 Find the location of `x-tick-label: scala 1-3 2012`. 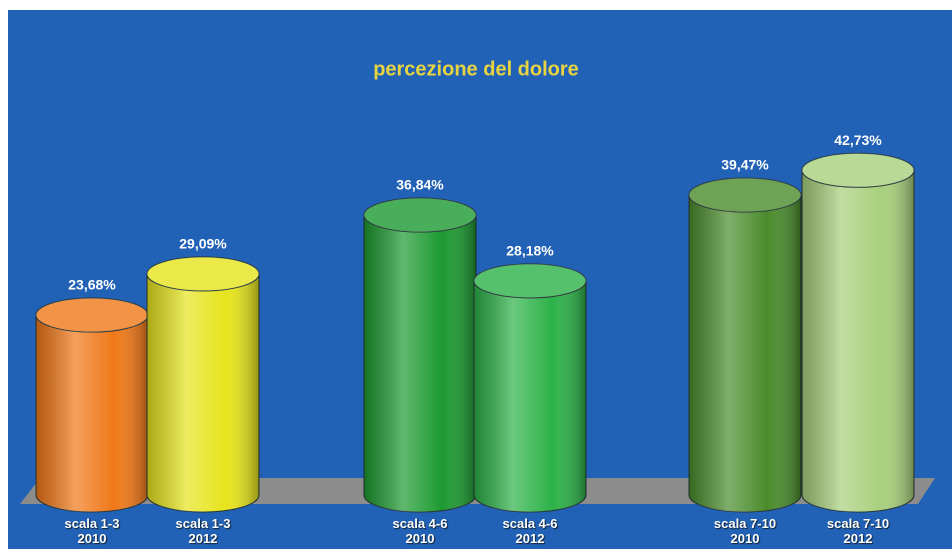

x-tick-label: scala 1-3 2012 is located at coordinates (203, 531).